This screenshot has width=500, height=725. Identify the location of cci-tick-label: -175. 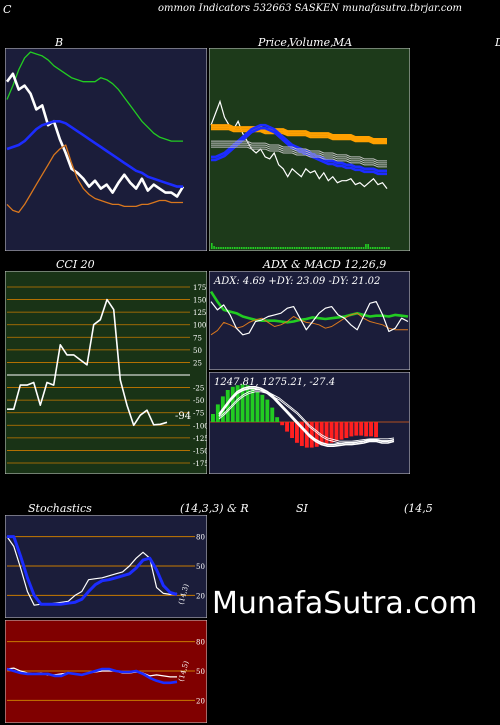
(200, 464).